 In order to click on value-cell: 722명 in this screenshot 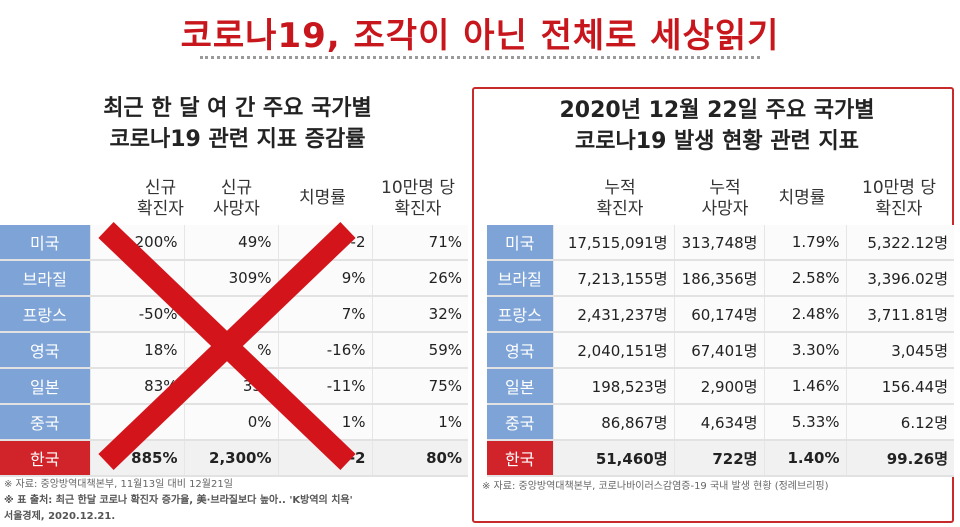, I will do `click(718, 458)`.